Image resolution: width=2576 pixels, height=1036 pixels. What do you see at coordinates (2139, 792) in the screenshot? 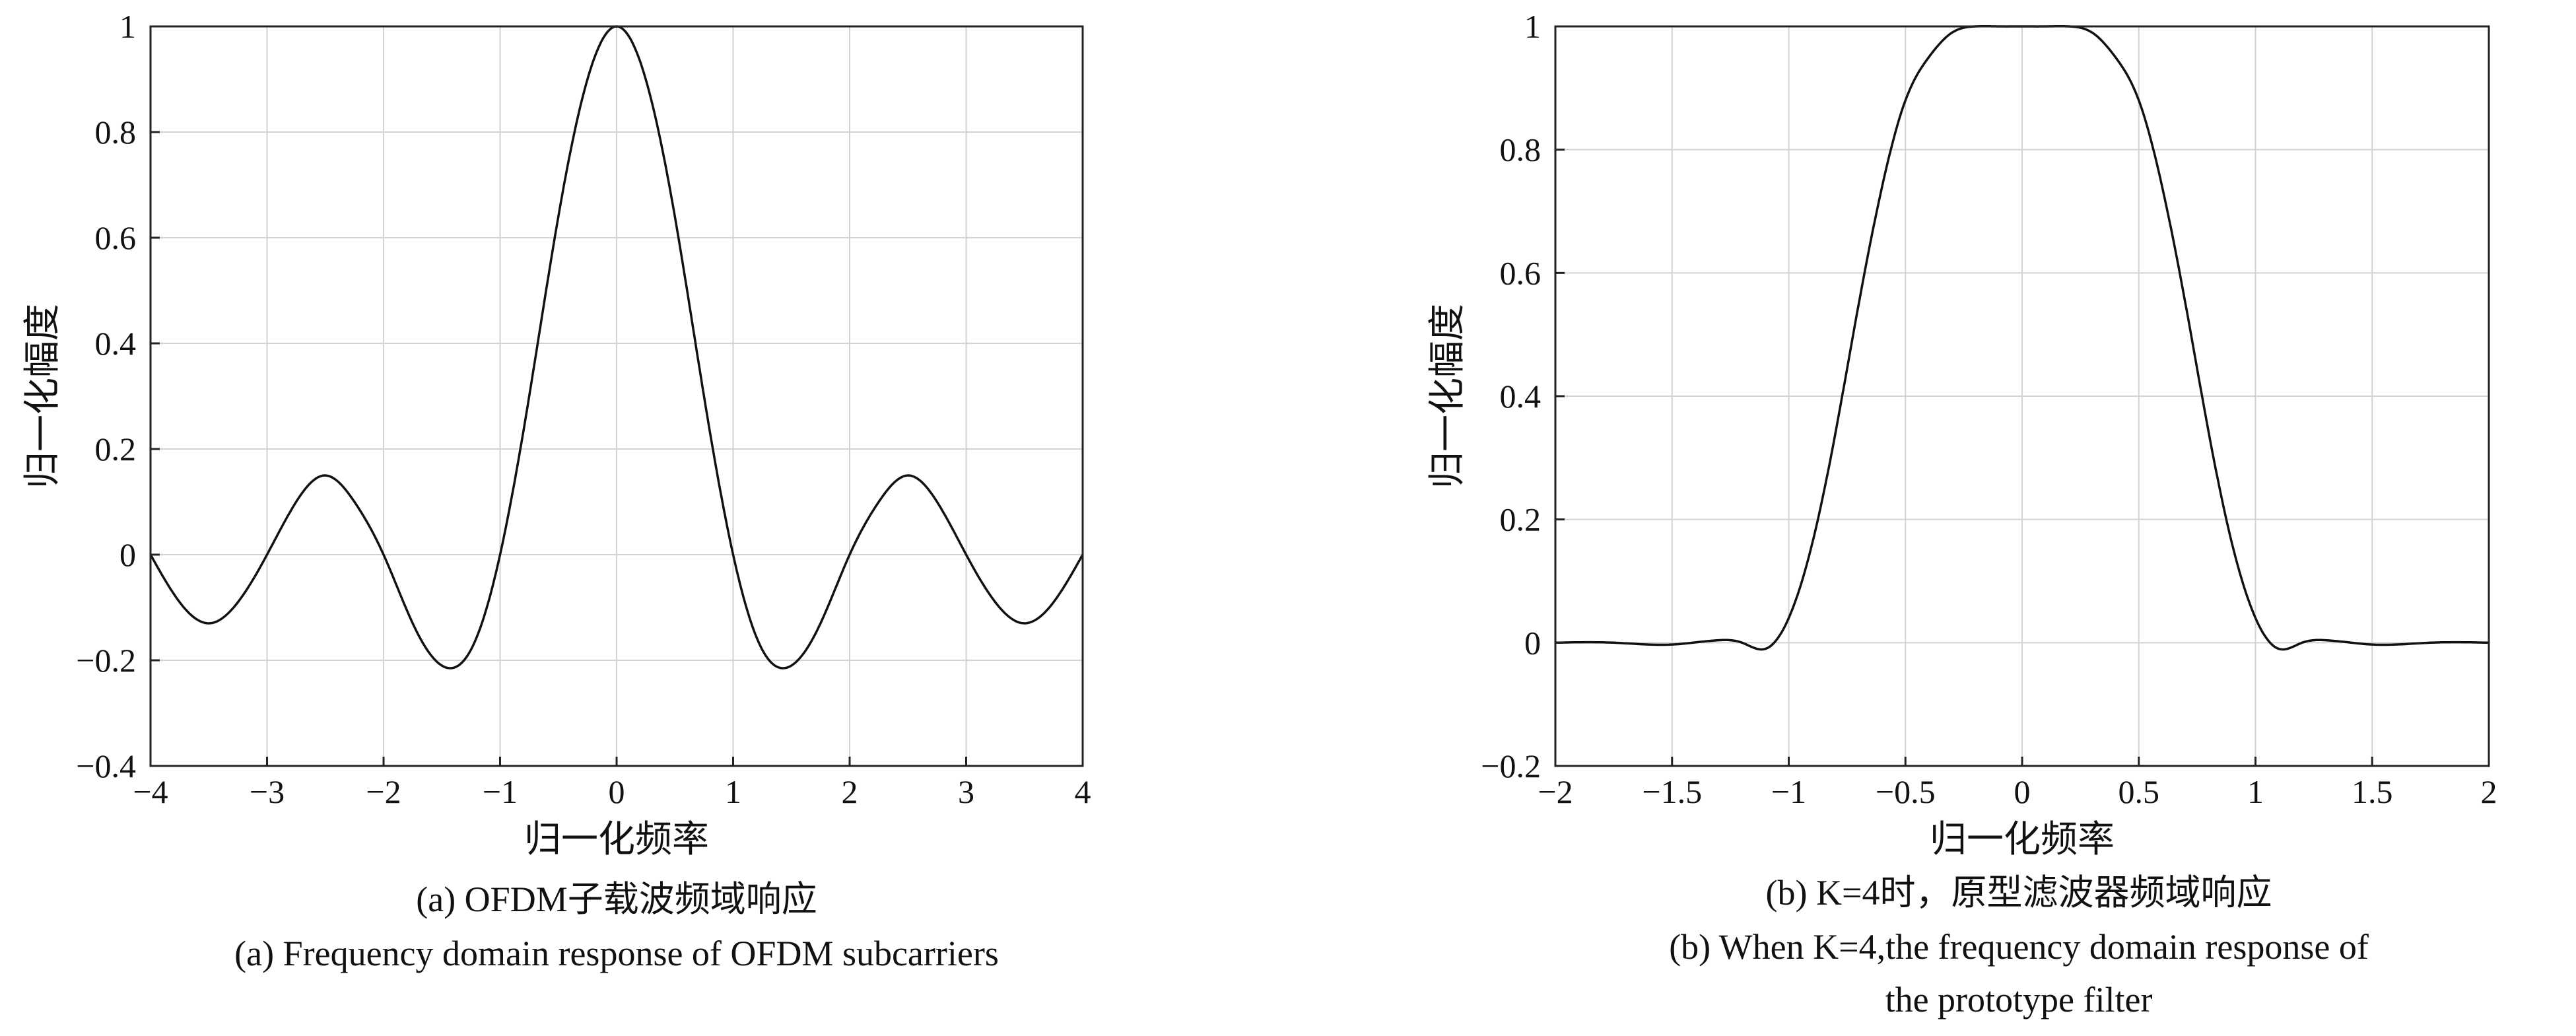
I see `x-tick-label: 0.5` at bounding box center [2139, 792].